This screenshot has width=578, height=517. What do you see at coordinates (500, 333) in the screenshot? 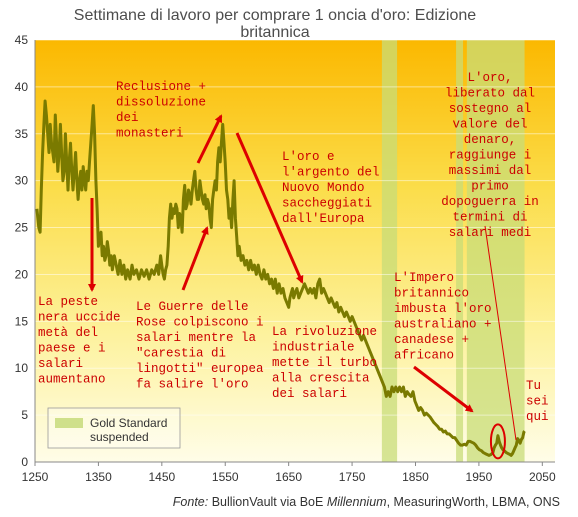
I see `pointer-oro-massimi` at bounding box center [500, 333].